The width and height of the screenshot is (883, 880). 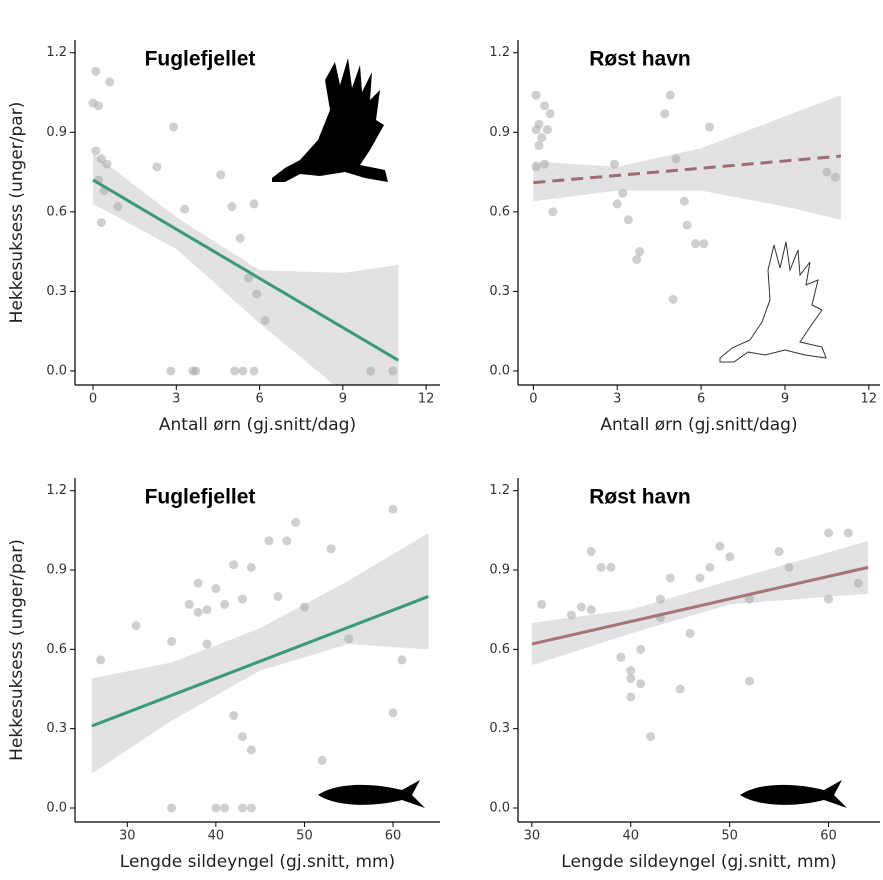 I want to click on y-tick-label: 0.0, so click(x=499, y=807).